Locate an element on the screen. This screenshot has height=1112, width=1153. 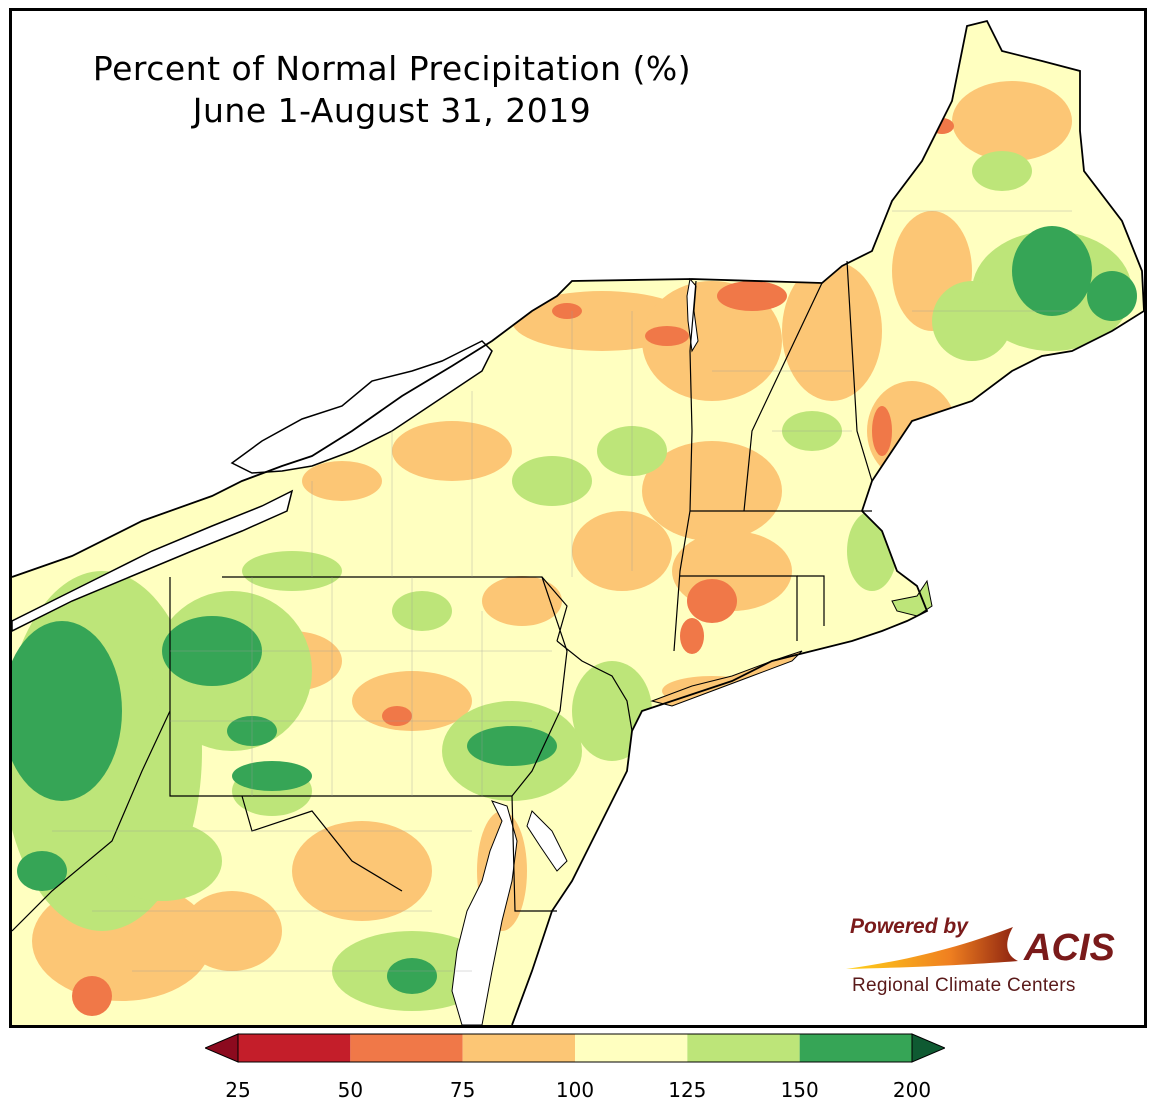
delaware-bay is located at coordinates (547, 841).